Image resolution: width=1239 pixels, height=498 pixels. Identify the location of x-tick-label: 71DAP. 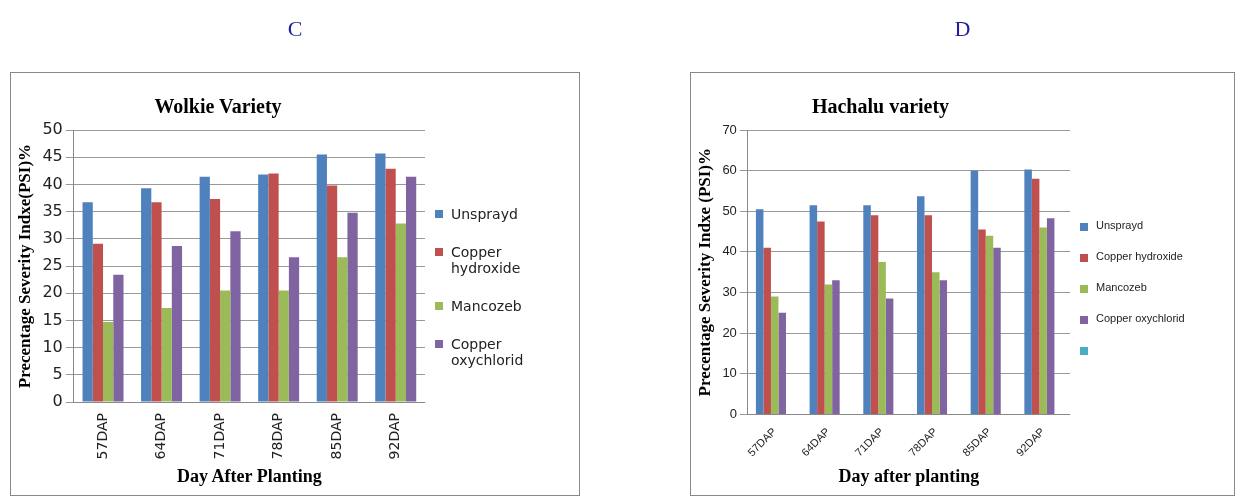
(218, 436).